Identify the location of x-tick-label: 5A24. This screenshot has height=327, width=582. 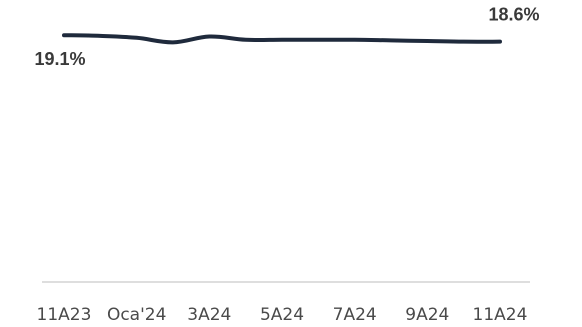
(282, 315).